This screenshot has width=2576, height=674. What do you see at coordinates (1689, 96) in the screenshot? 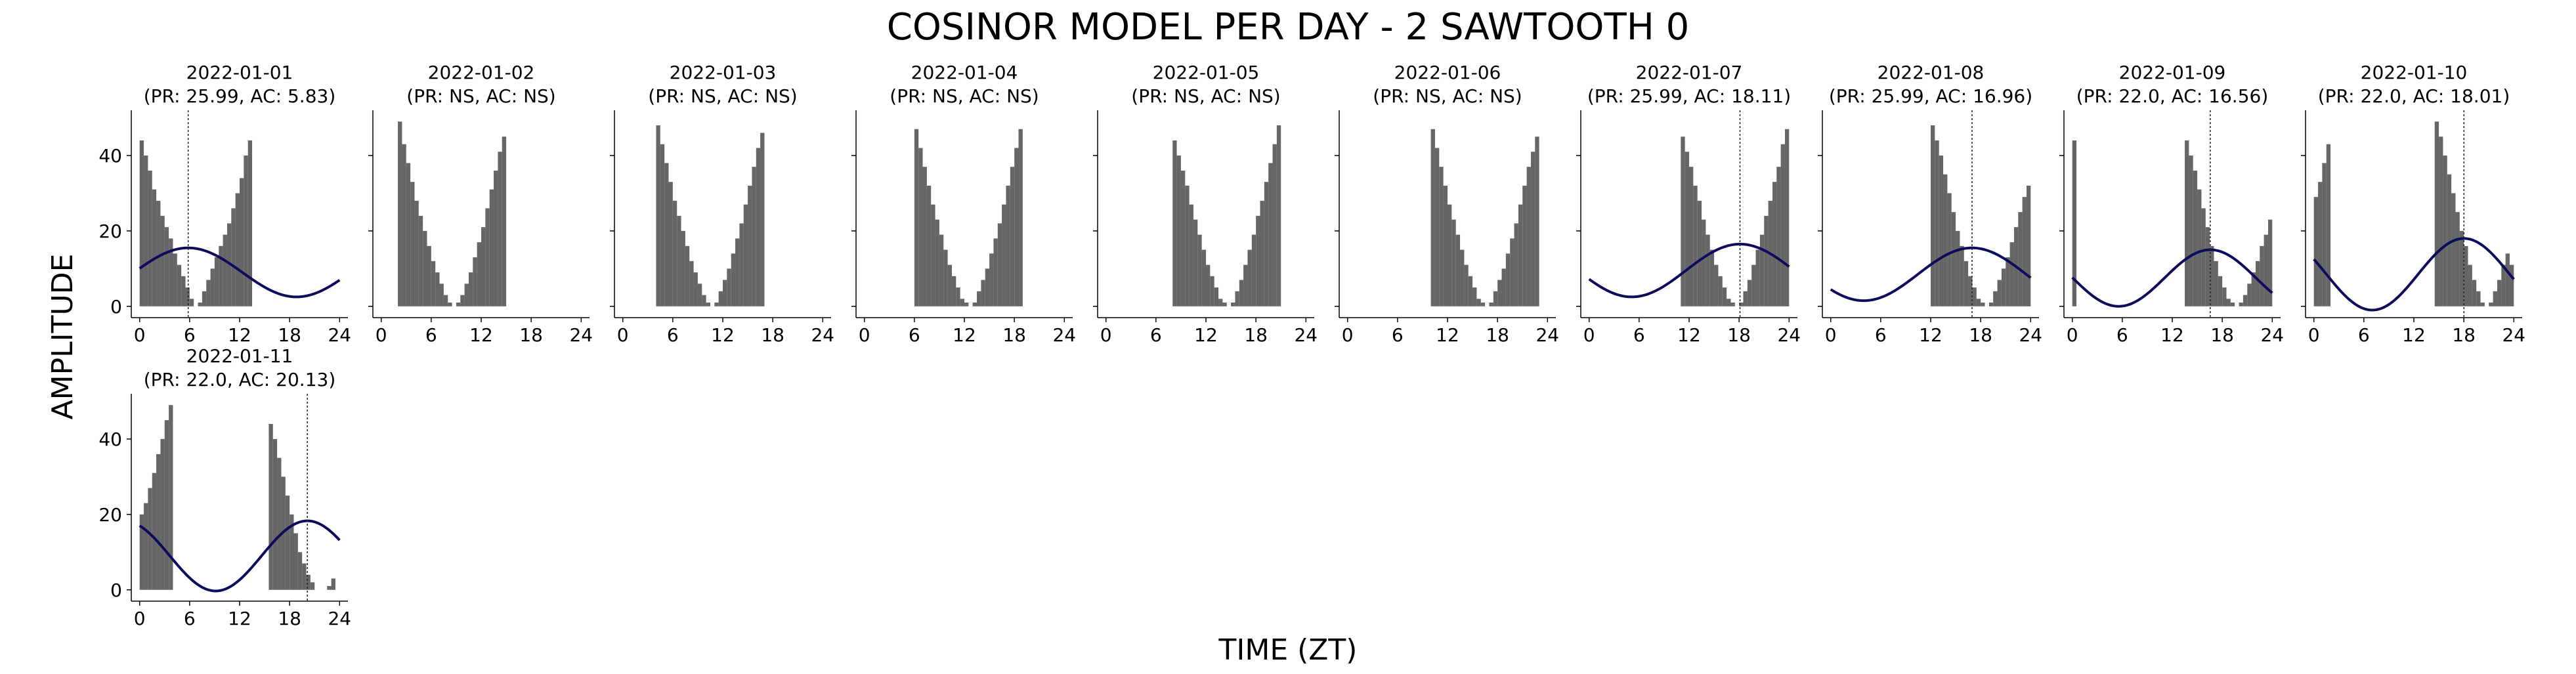
I see `panel-subtitle: (PR: 25.99, AC: 18.11)` at bounding box center [1689, 96].